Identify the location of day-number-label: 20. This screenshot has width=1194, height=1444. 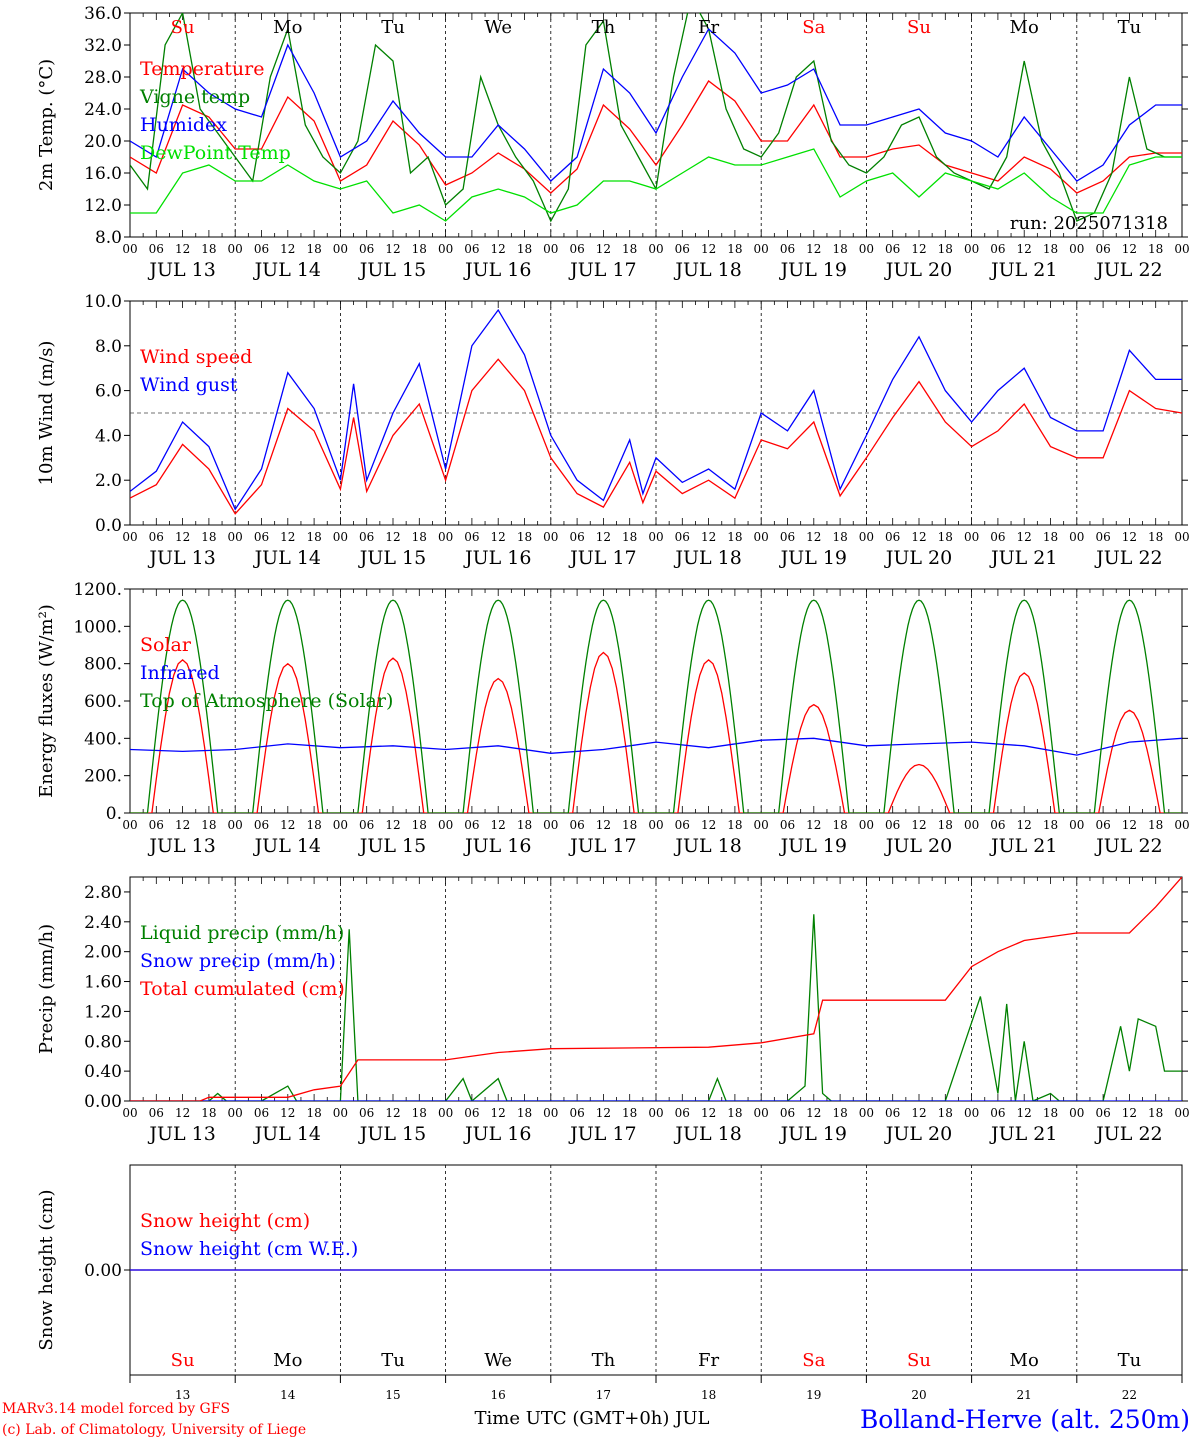
(918, 1395).